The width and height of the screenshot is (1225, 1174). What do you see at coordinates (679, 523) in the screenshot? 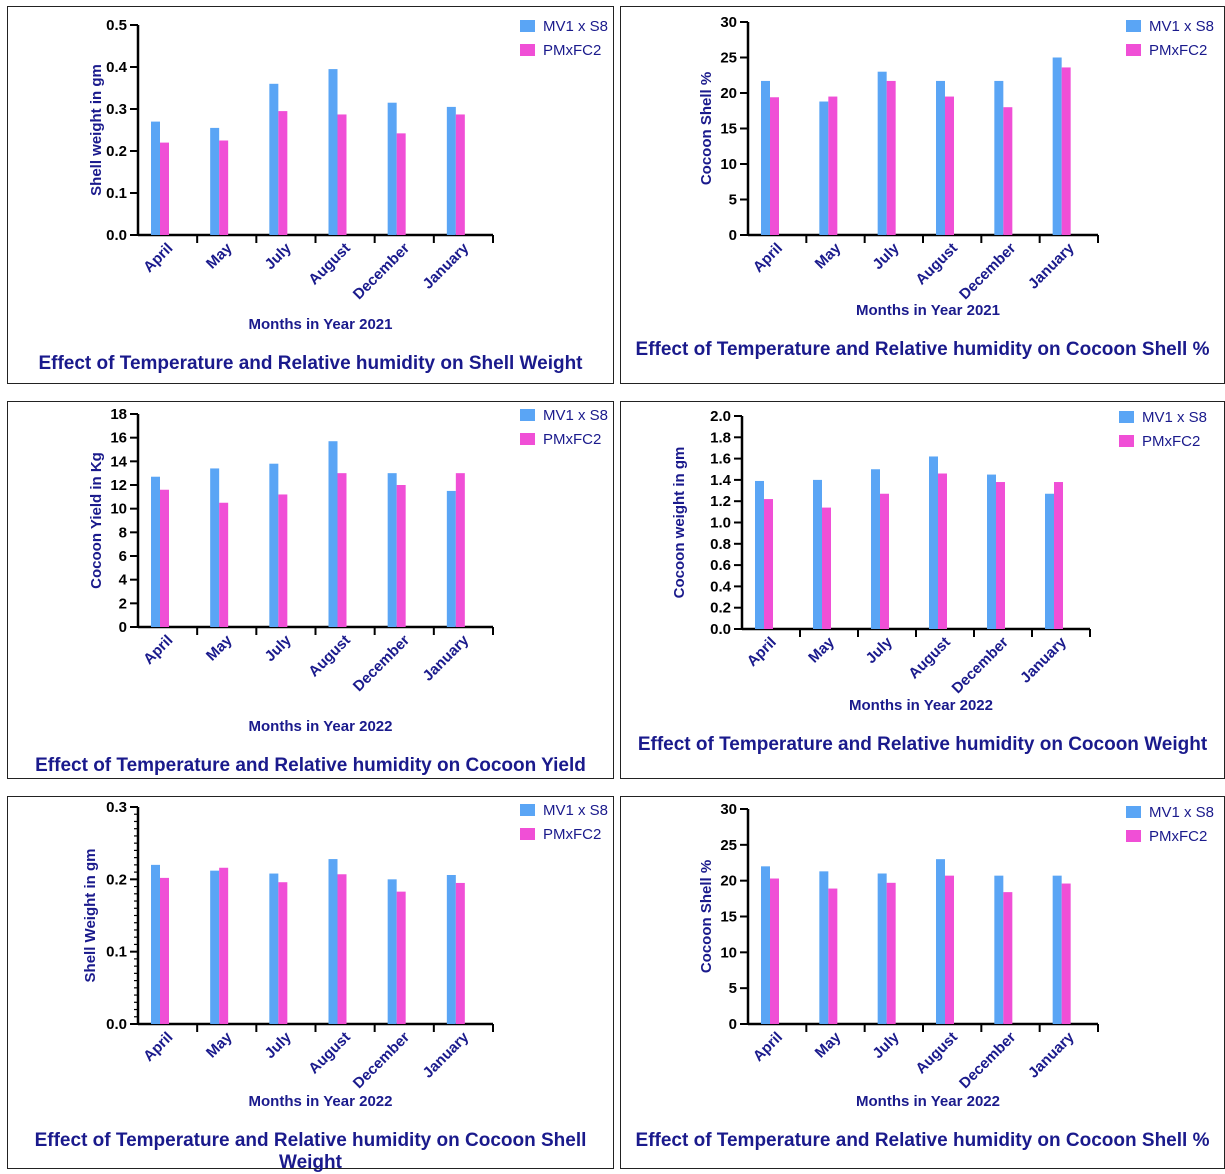
I see `y-axis-label: Cocoon weight in gm` at bounding box center [679, 523].